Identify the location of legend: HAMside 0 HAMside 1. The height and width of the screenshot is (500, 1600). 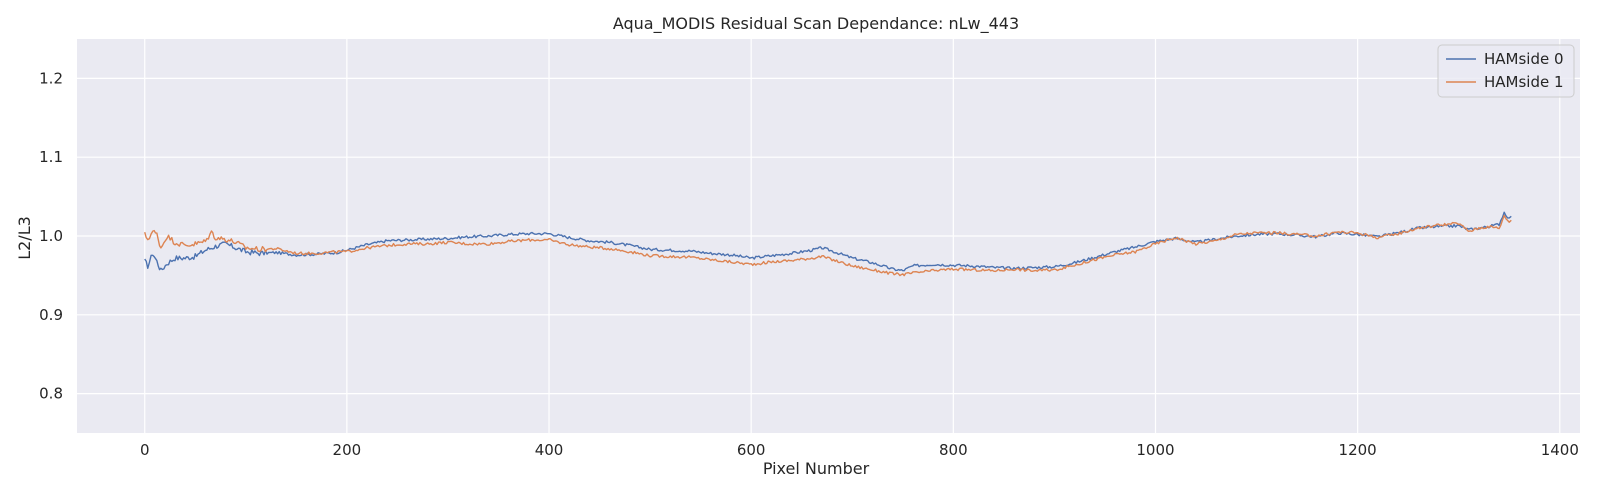
(1506, 71).